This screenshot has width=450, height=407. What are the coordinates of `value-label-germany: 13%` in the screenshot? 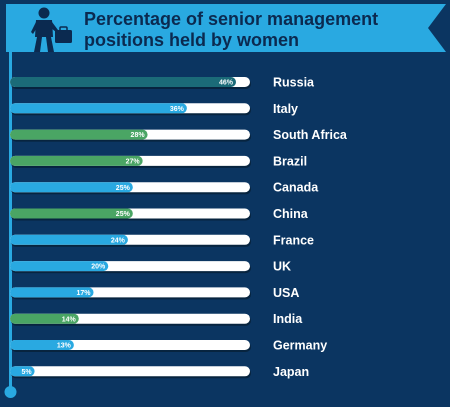 It's located at (64, 346).